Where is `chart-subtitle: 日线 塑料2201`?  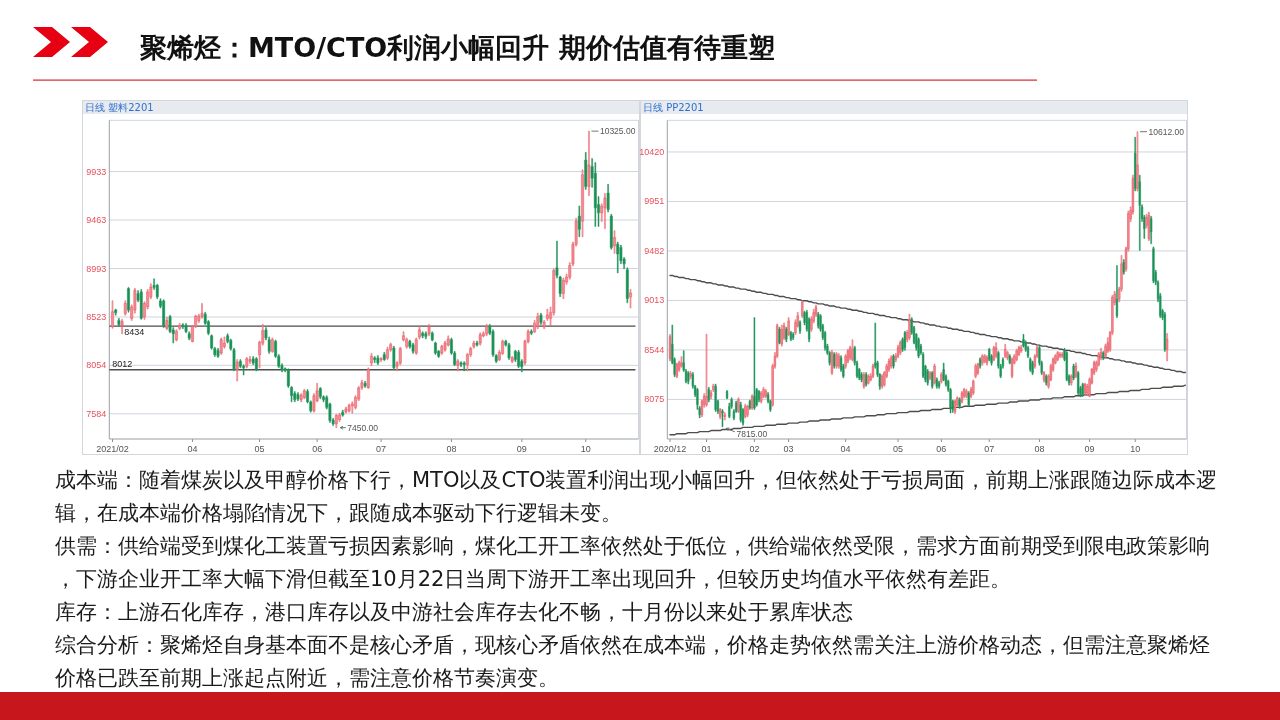
chart-subtitle: 日线 塑料2201 is located at coordinates (119, 107).